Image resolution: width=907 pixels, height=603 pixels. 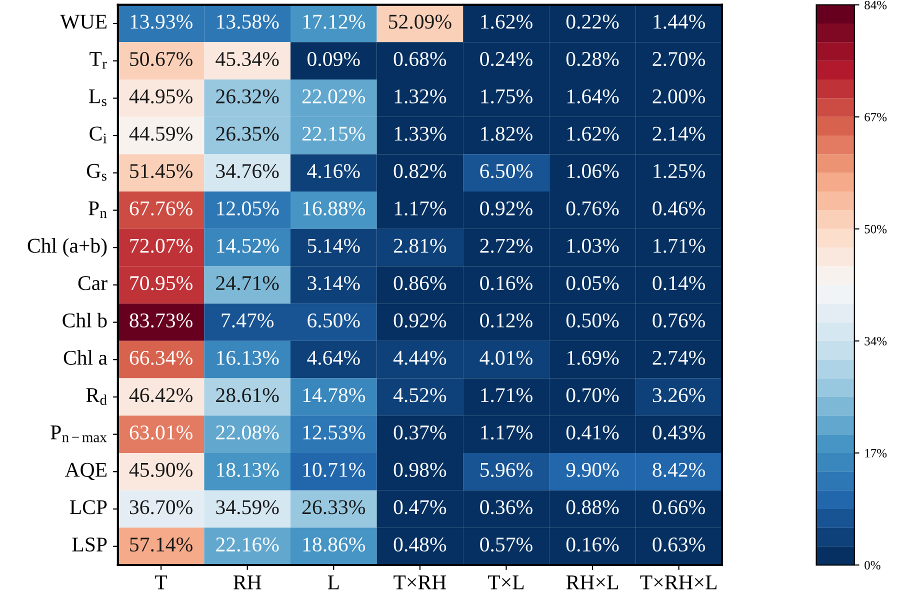 I want to click on y-tick-label: LSP, so click(x=89, y=545).